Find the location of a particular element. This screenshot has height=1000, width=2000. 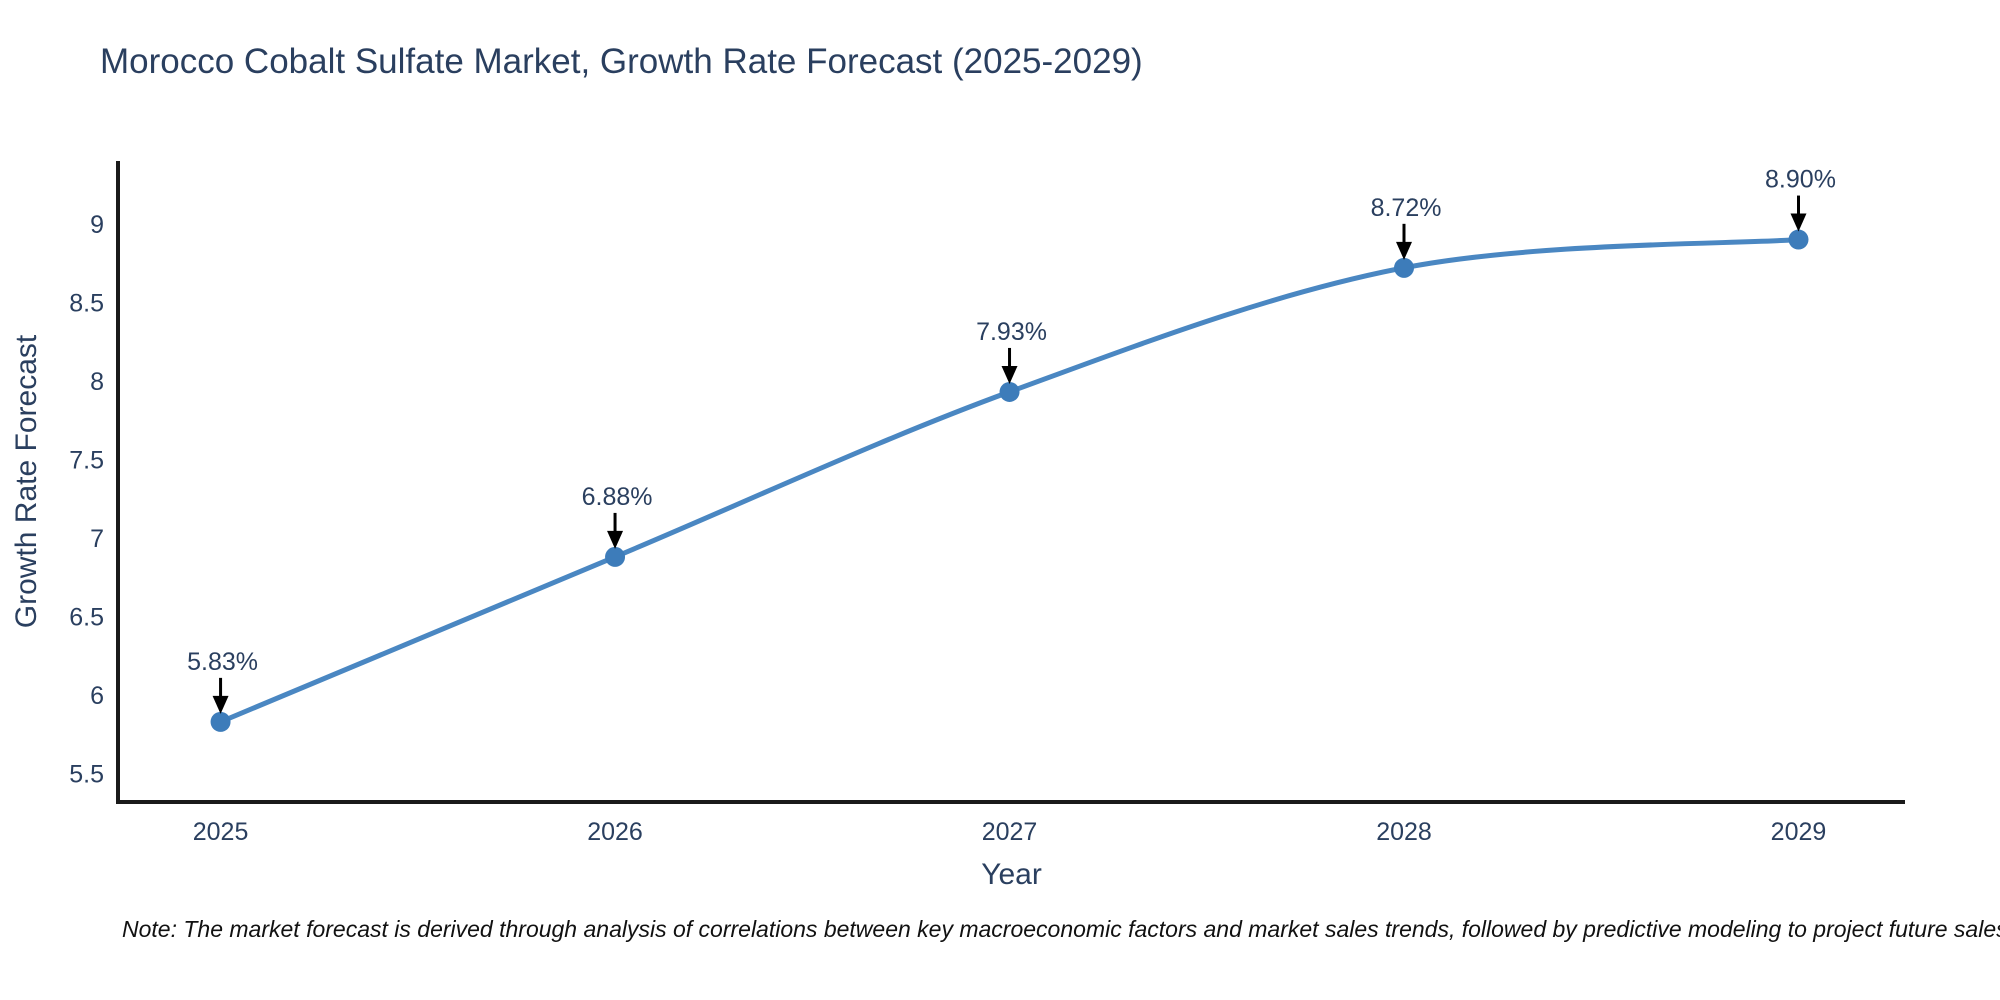

y-tick-label: 5.5 is located at coordinates (86, 775).